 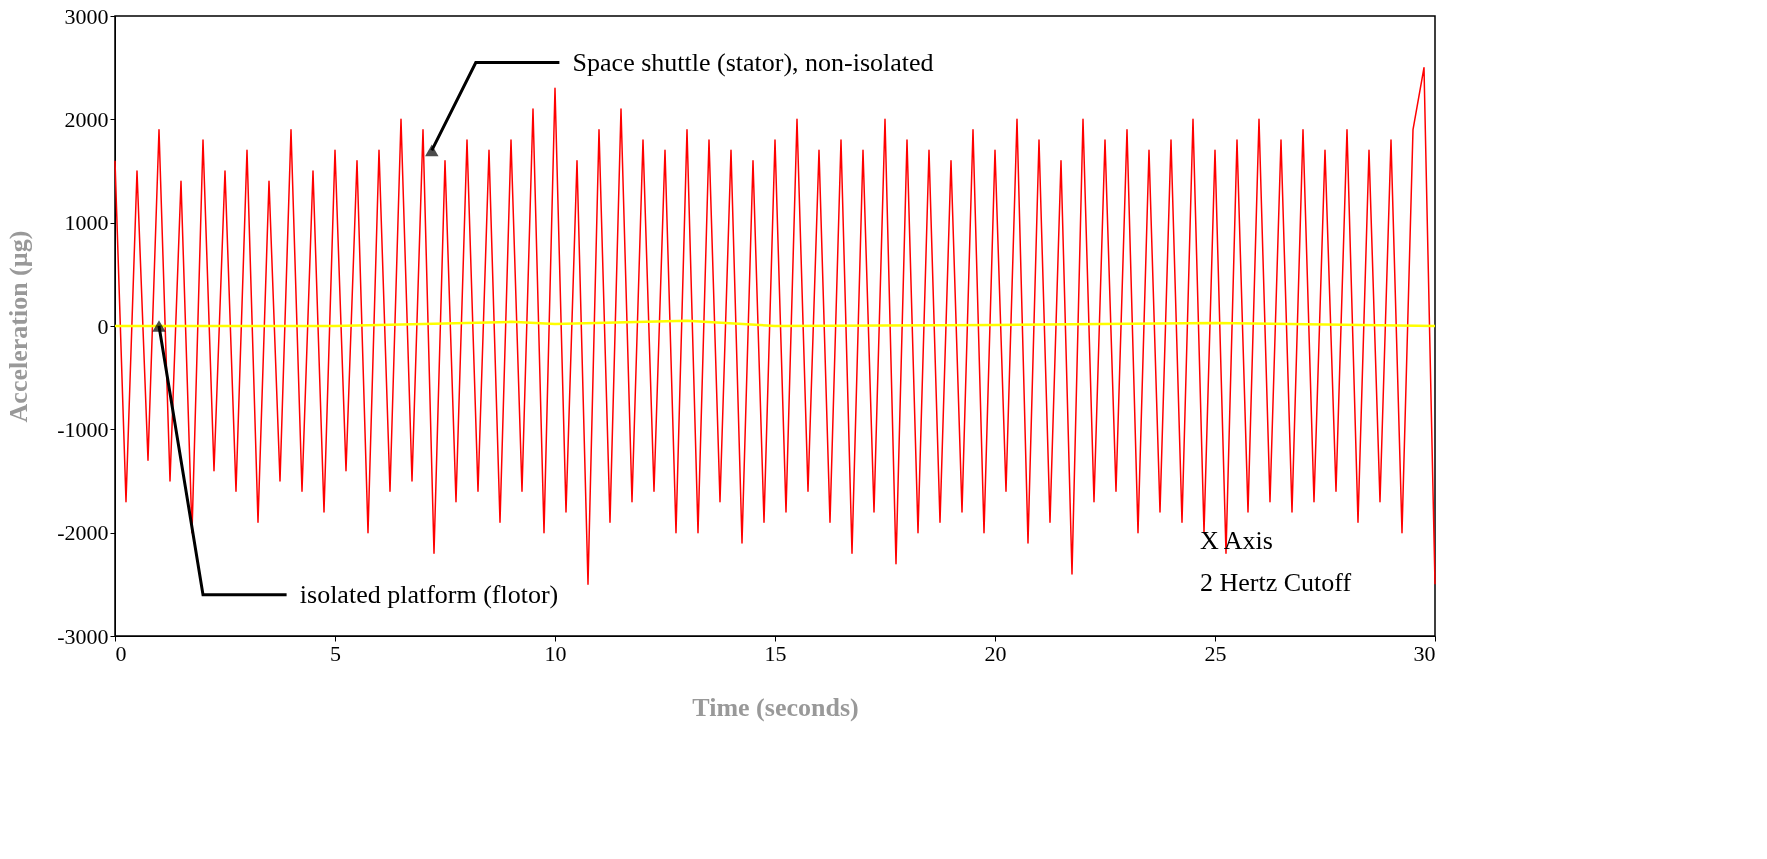 What do you see at coordinates (83, 429) in the screenshot?
I see `y-tick-label: -1000` at bounding box center [83, 429].